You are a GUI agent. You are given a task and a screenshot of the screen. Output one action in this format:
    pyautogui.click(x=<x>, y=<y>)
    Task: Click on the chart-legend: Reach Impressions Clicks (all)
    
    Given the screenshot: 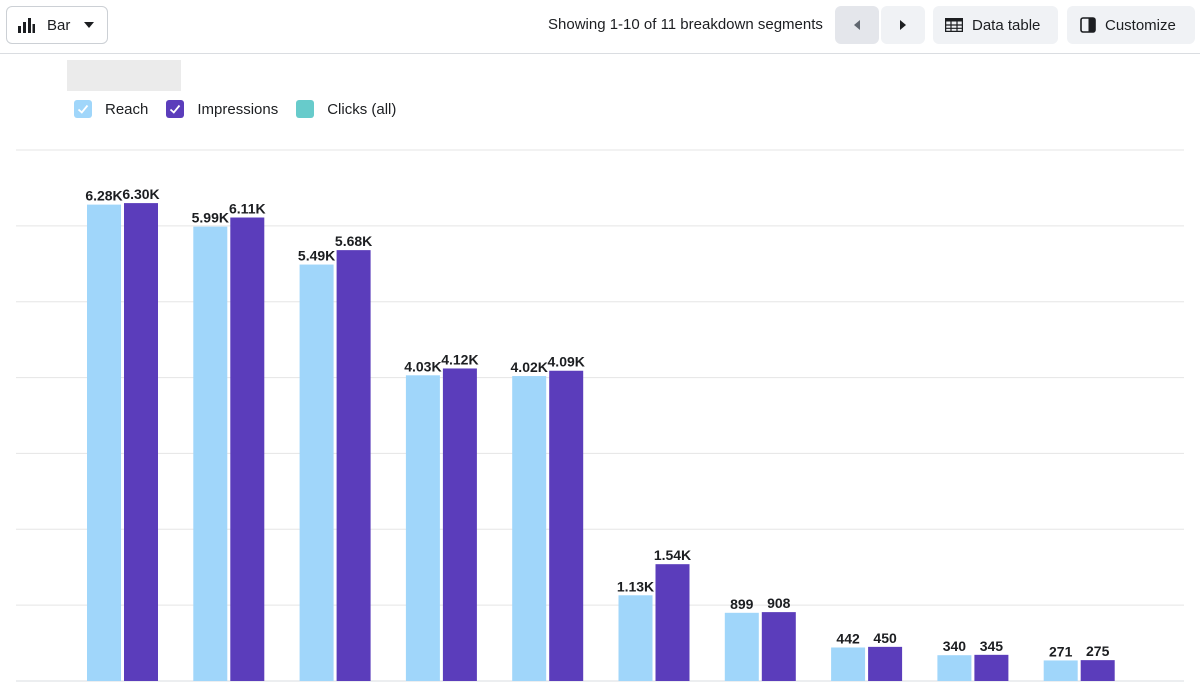 What is the action you would take?
    pyautogui.click(x=244, y=109)
    